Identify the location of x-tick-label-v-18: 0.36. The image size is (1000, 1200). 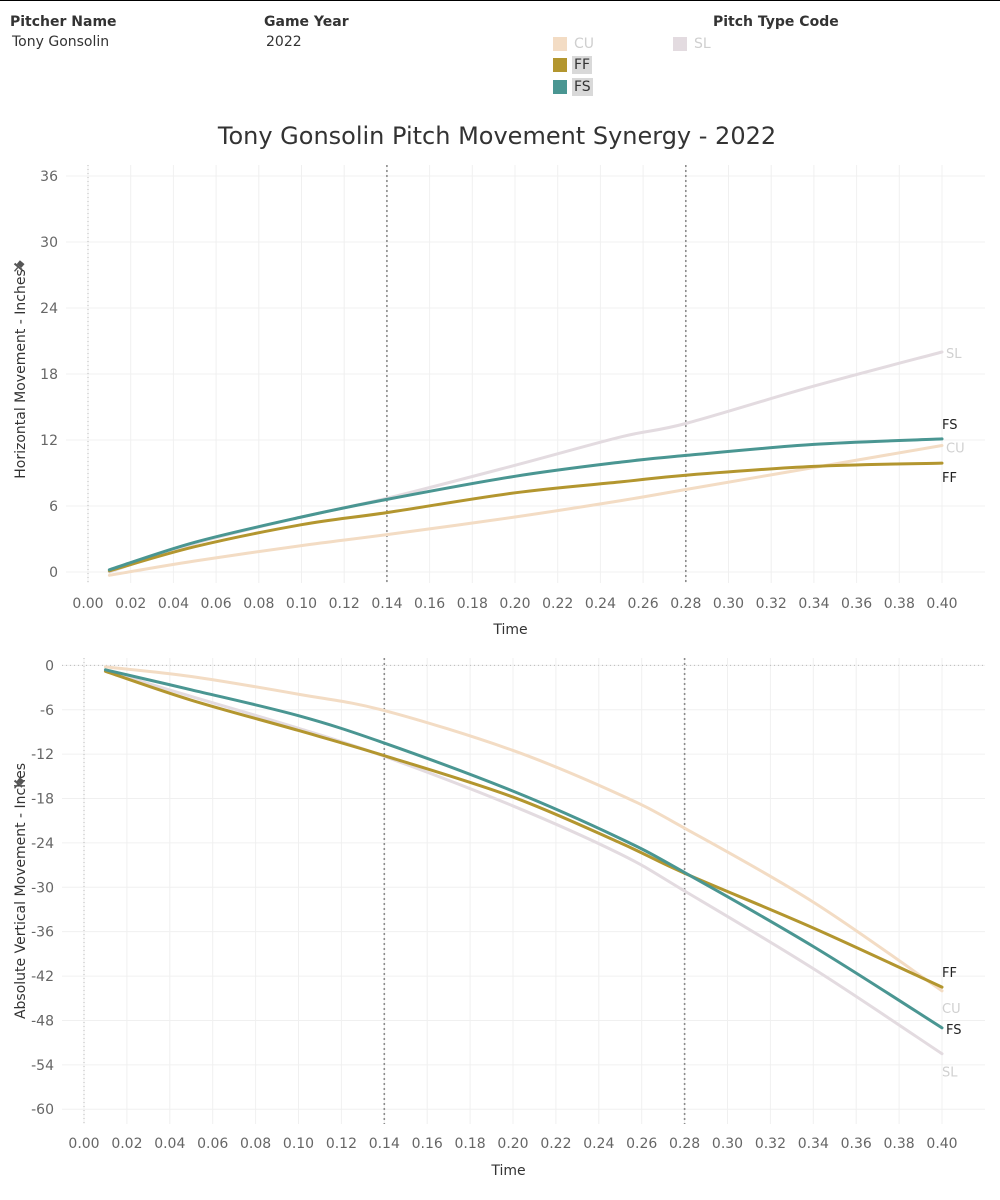
(856, 1144).